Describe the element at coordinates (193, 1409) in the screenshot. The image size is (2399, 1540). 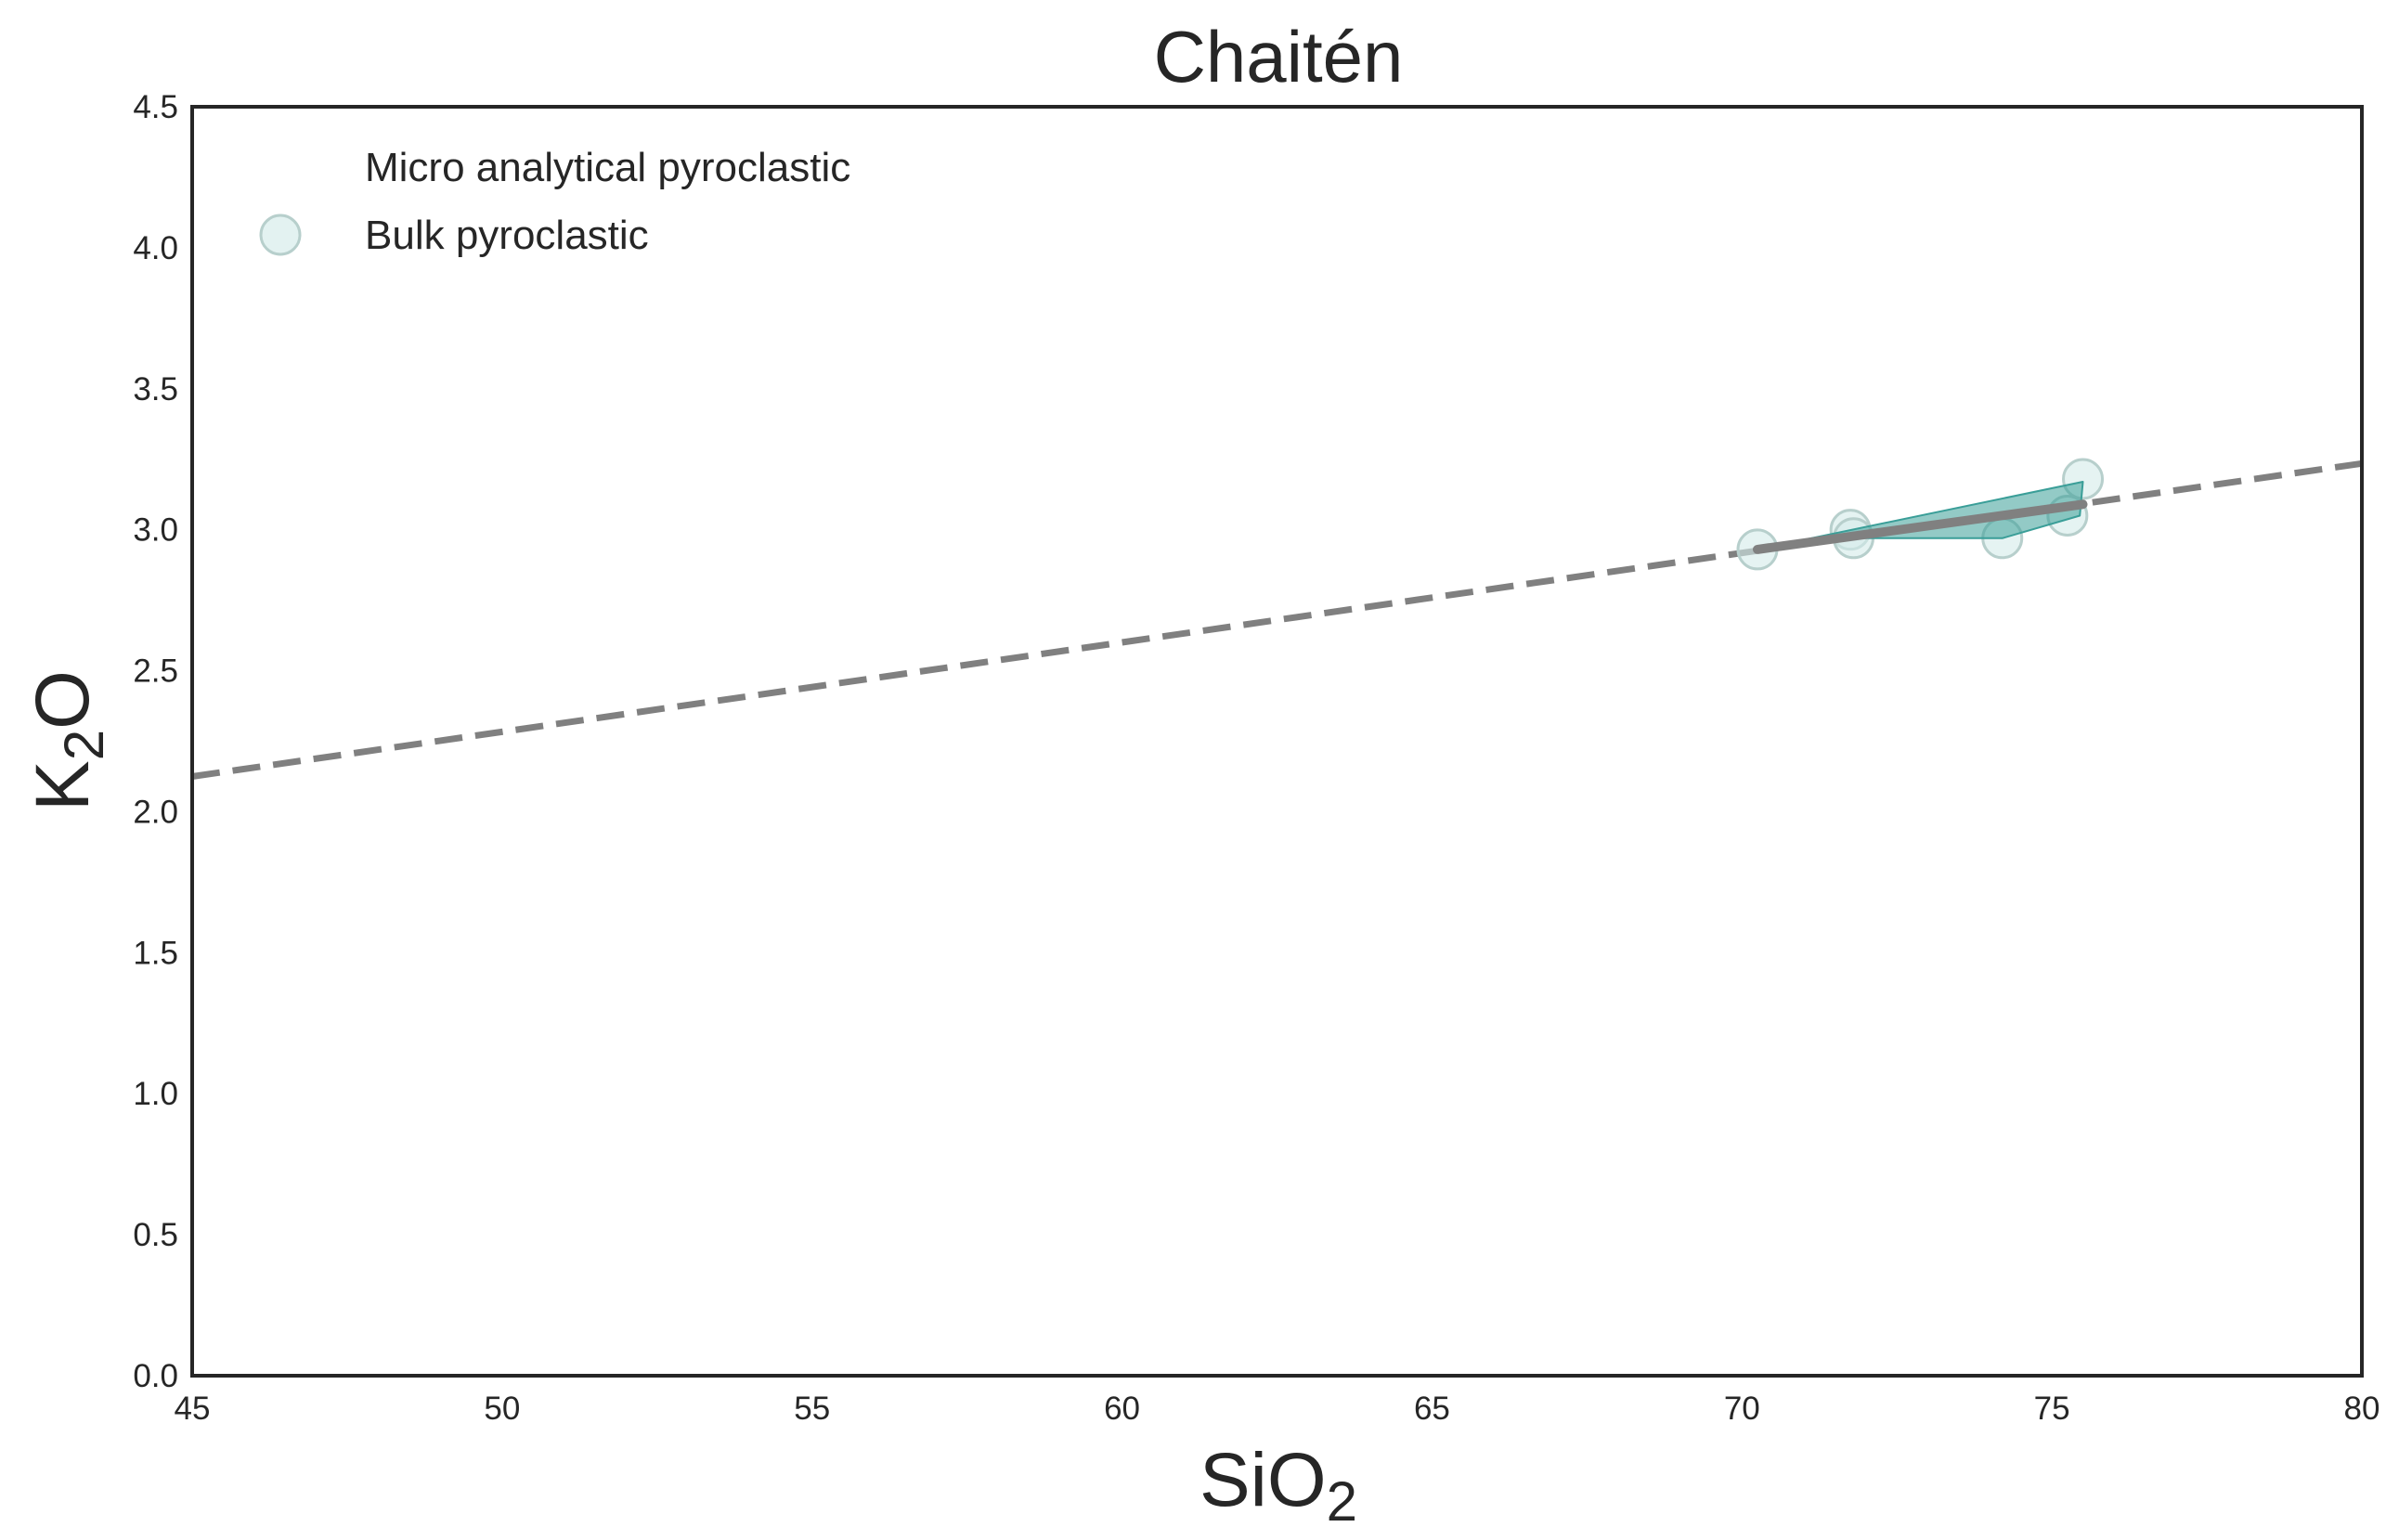
I see `x-tick-label: 45` at that location.